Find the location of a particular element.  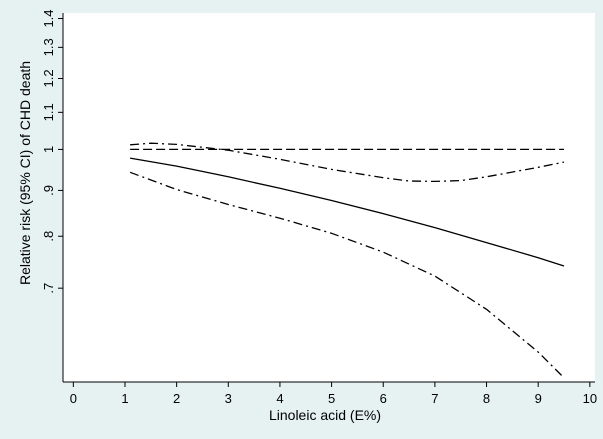

x-tick-label: 8 is located at coordinates (486, 398).